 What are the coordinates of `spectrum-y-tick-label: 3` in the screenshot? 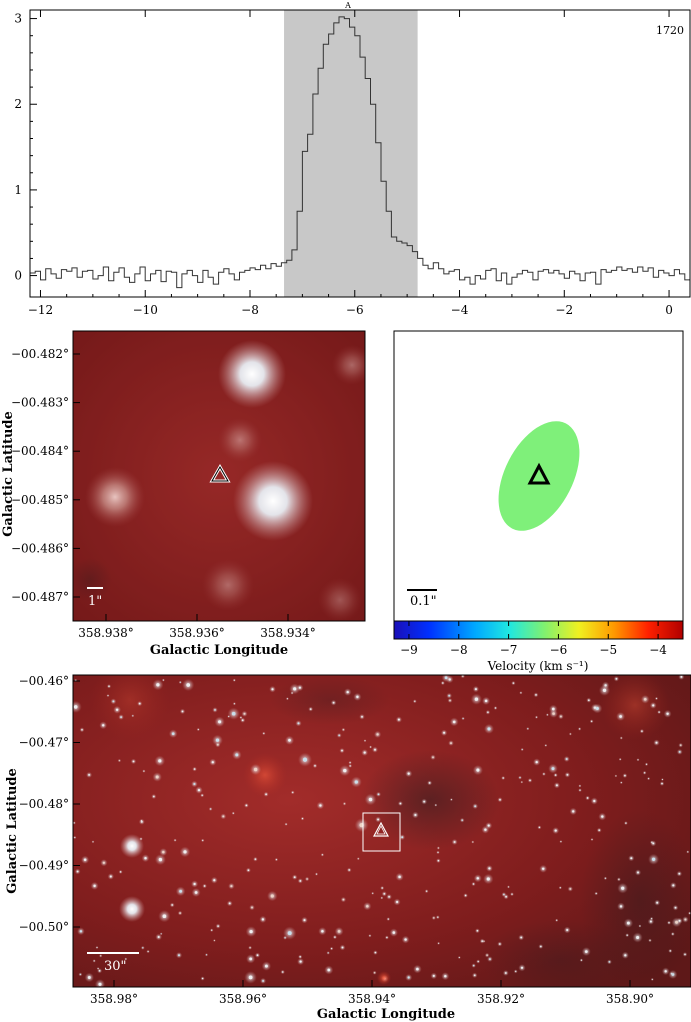 It's located at (18, 19).